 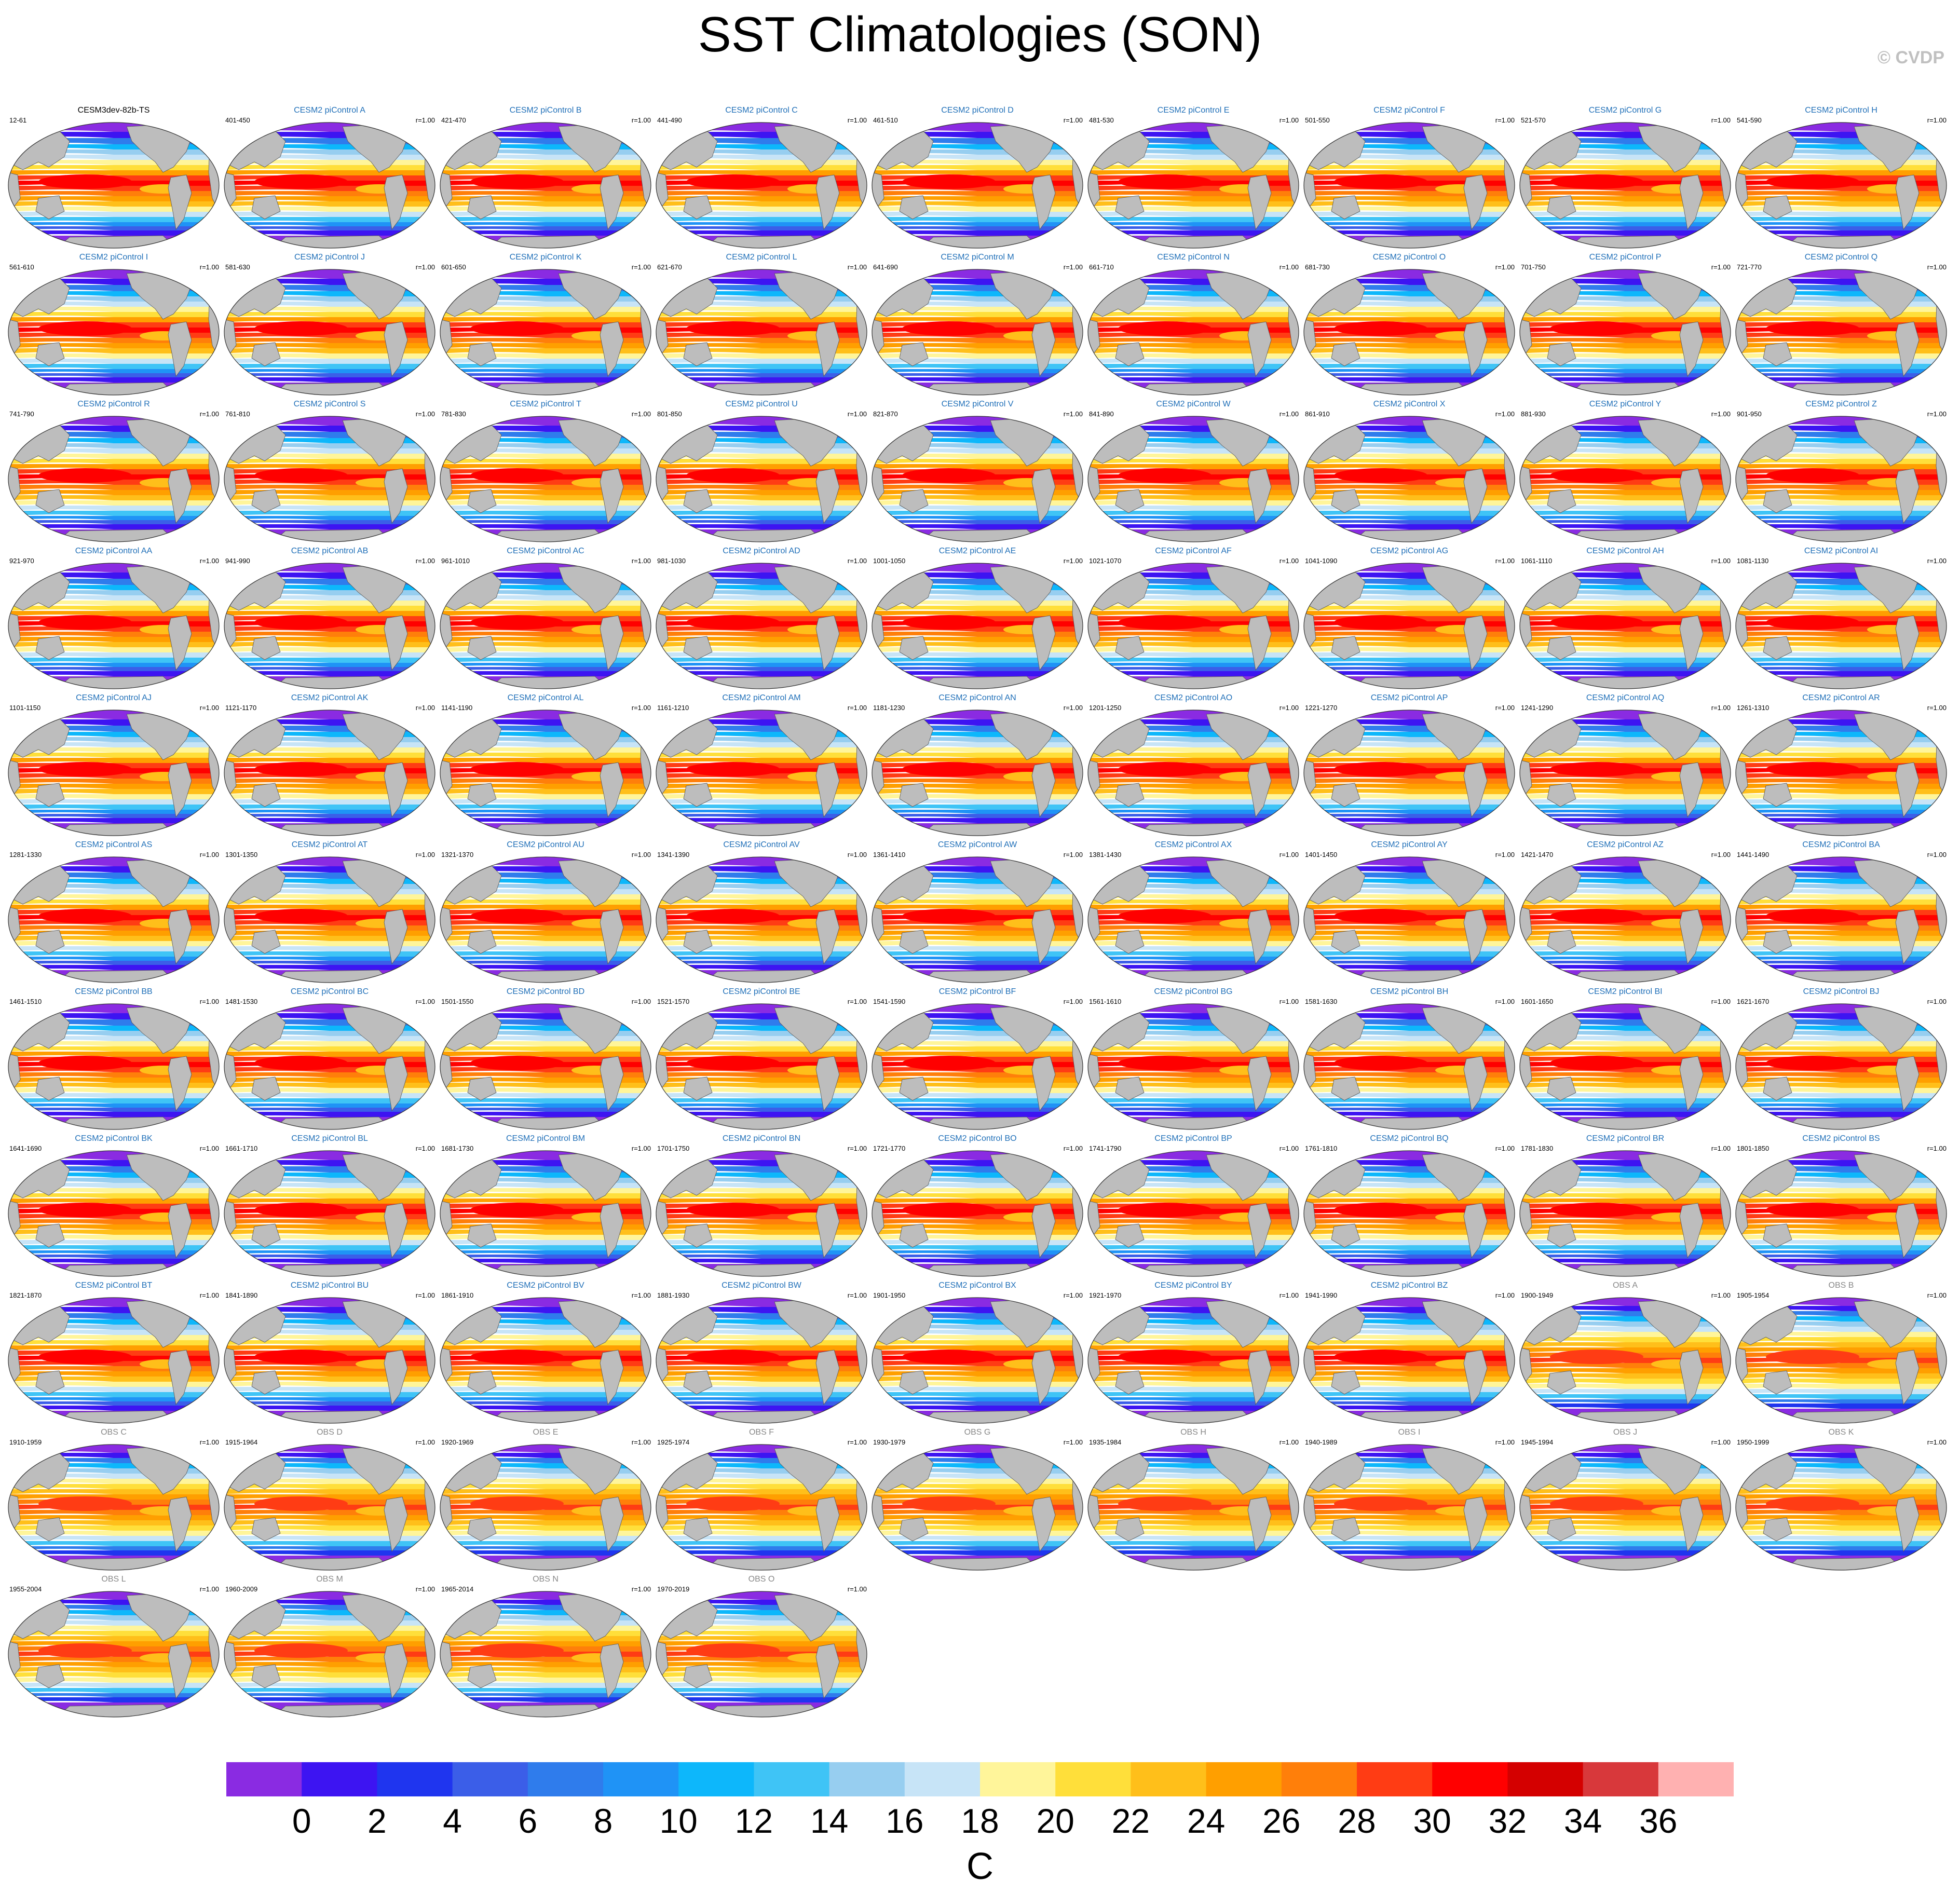 What do you see at coordinates (329, 1138) in the screenshot?
I see `panel-title: CESM2 piControl BL` at bounding box center [329, 1138].